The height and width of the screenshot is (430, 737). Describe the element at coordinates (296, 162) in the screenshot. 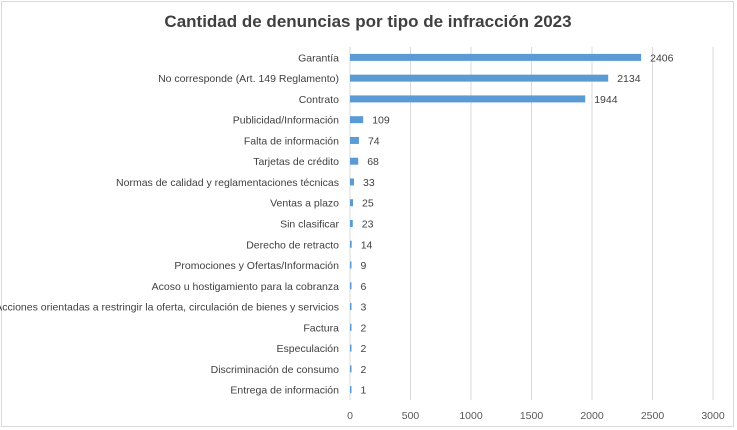

I see `category-label: Tarjetas de crédito` at that location.